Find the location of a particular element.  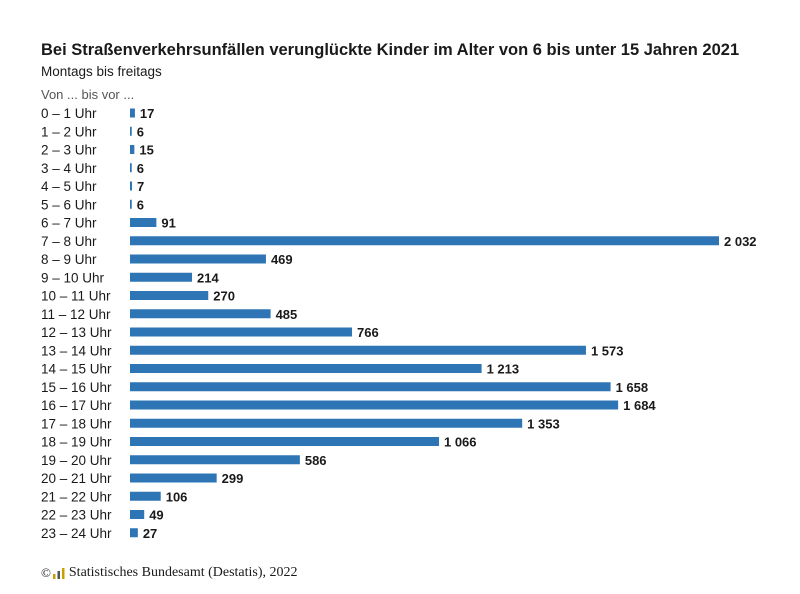

category-label: 1 – 2 Uhr is located at coordinates (69, 131).